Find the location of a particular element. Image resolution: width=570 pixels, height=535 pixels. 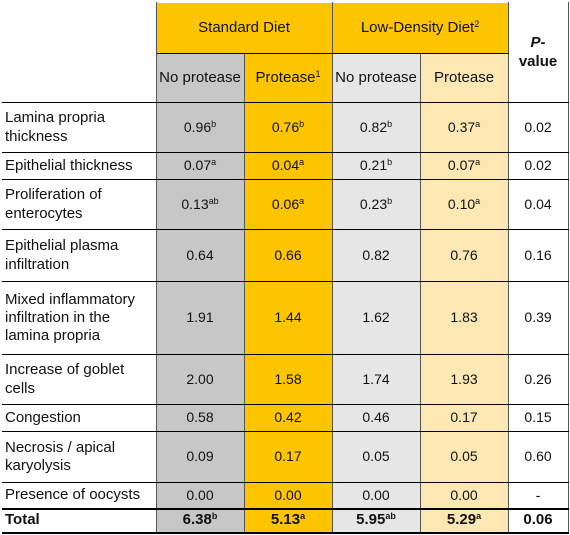

cell-pvalue: - is located at coordinates (538, 495).